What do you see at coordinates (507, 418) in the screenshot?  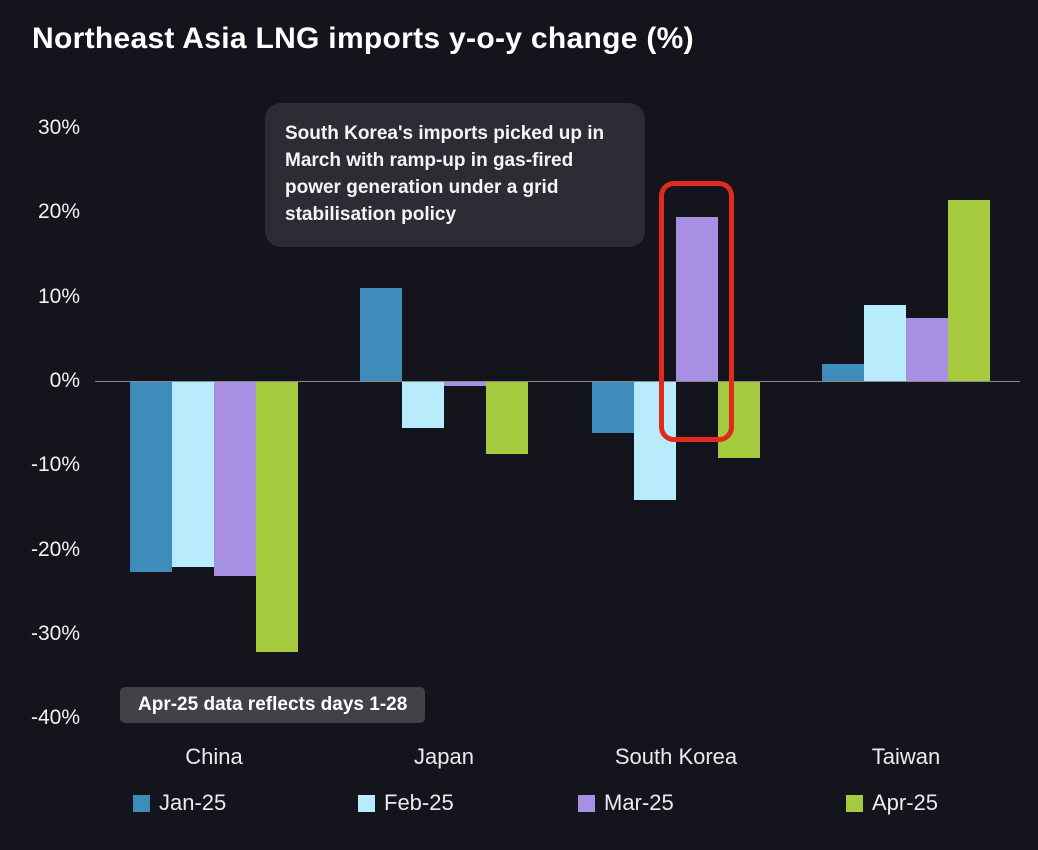 I see `bar-apr-25-japan` at bounding box center [507, 418].